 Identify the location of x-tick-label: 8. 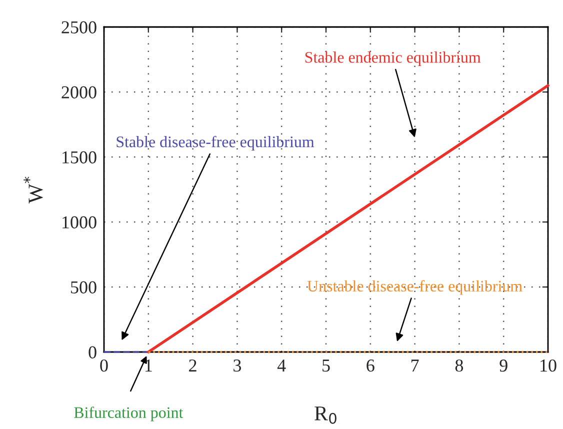
(459, 365).